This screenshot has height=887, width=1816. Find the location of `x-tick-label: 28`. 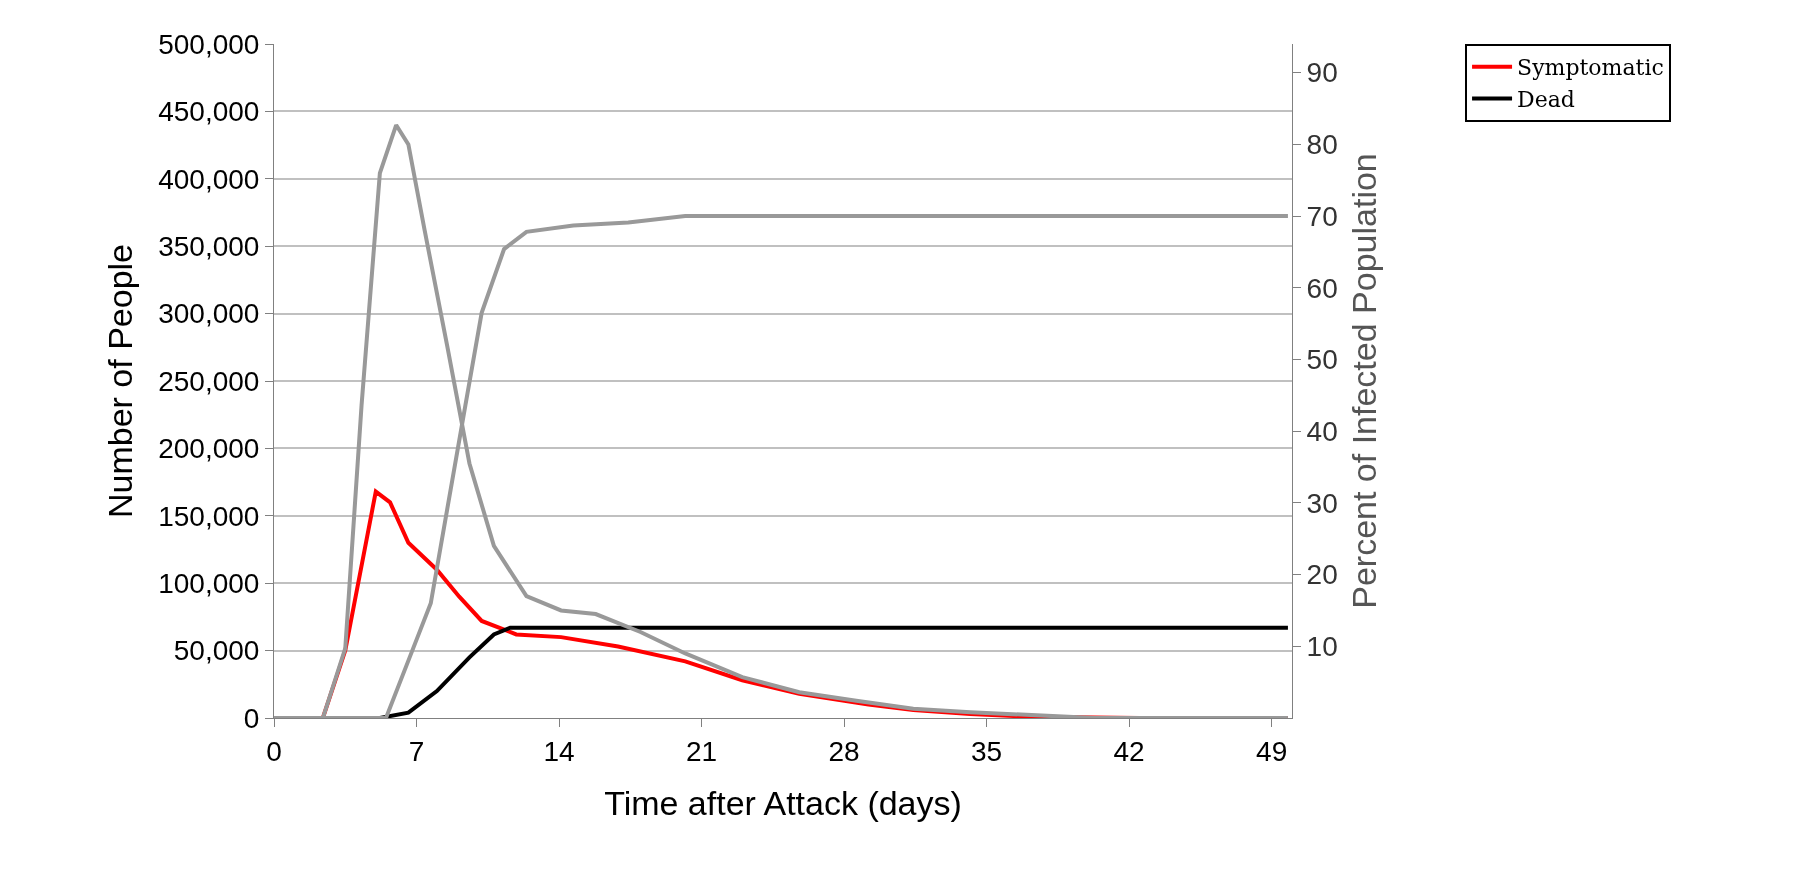

x-tick-label: 28 is located at coordinates (844, 751).